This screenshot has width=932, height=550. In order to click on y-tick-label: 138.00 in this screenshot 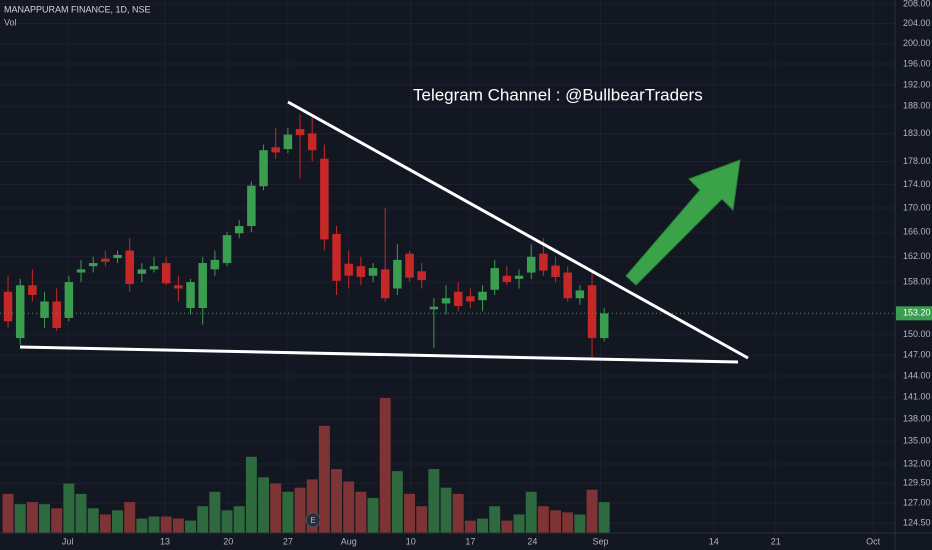, I will do `click(917, 418)`.